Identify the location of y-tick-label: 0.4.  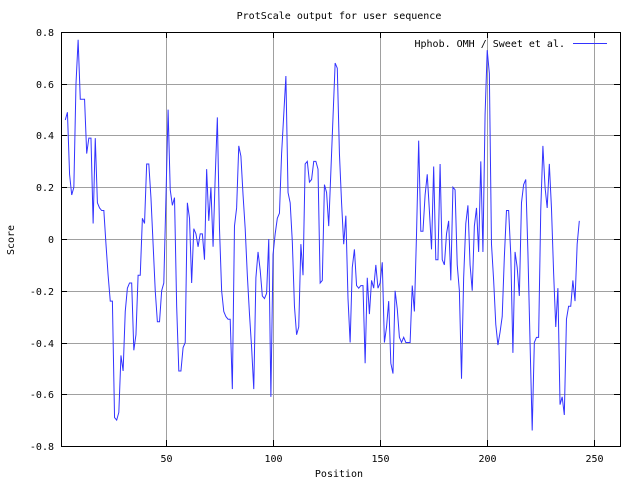
(45, 136).